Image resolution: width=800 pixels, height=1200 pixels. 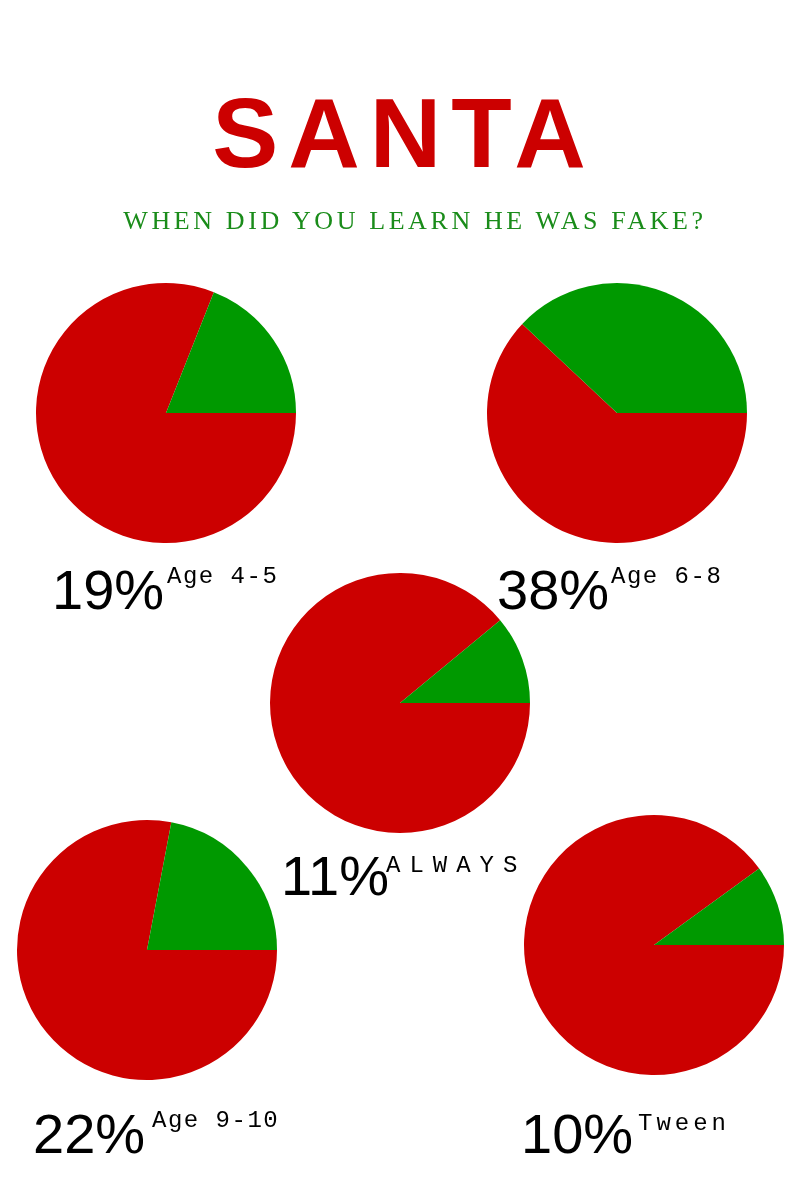 What do you see at coordinates (108, 589) in the screenshot?
I see `text: 19%` at bounding box center [108, 589].